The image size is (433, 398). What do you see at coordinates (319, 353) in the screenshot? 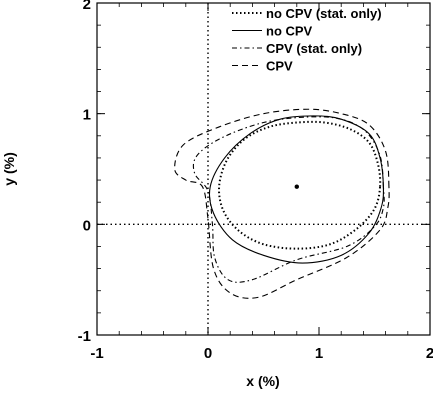
I see `x-tick-label-2: 1` at bounding box center [319, 353].